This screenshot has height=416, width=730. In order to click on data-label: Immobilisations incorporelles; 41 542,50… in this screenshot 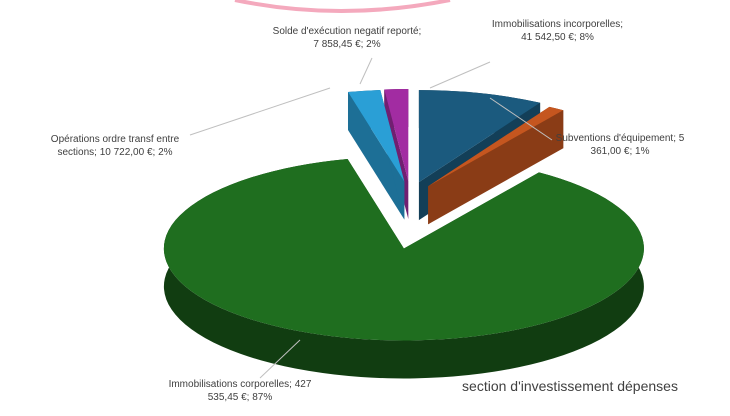, I will do `click(557, 31)`.